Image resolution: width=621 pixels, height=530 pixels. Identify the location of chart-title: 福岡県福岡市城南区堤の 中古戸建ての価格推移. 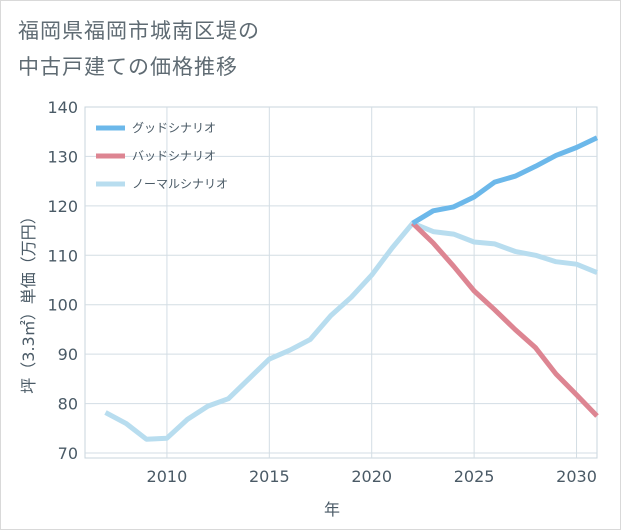
(139, 49).